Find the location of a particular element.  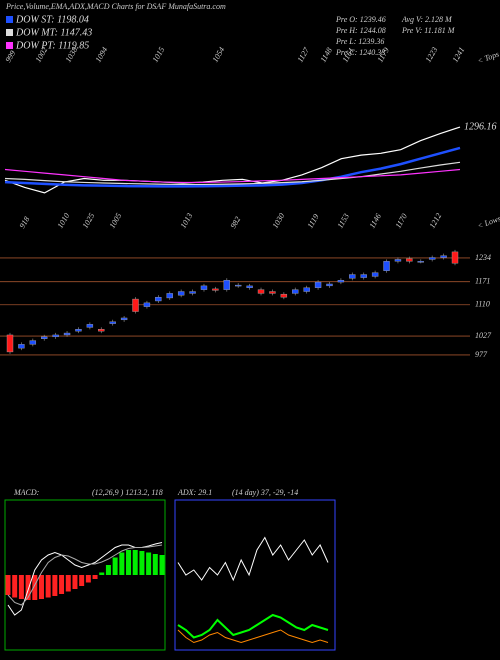

low-label: 1146 is located at coordinates (376, 221).